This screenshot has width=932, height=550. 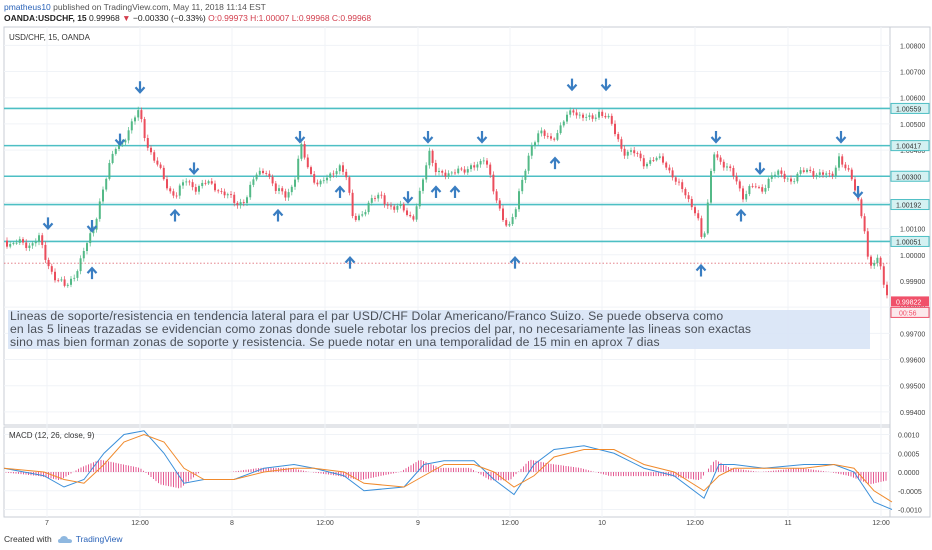 I want to click on time-tick-label: 12:00, so click(x=881, y=523).